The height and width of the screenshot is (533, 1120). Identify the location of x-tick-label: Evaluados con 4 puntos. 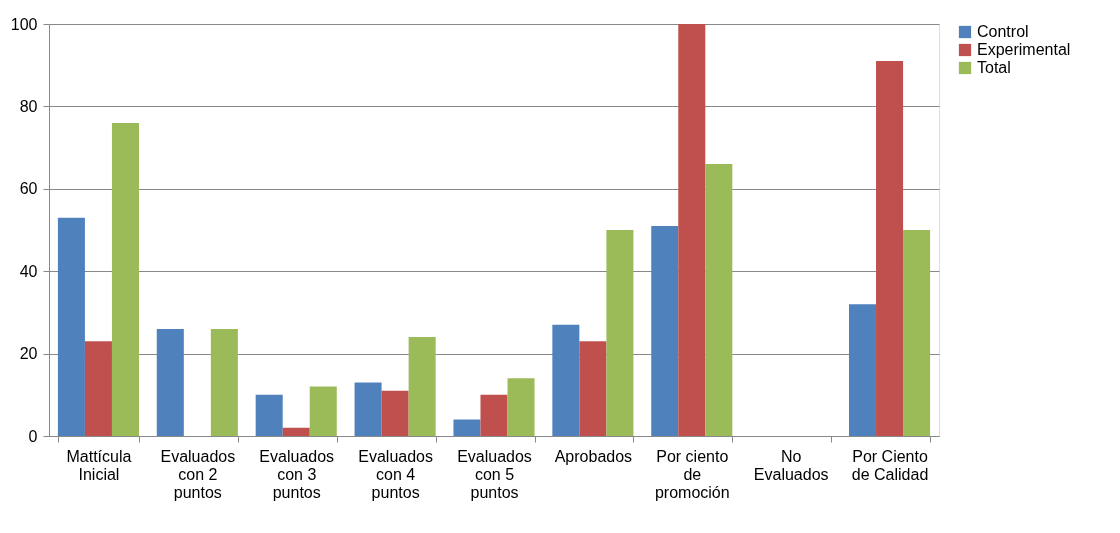
(395, 474).